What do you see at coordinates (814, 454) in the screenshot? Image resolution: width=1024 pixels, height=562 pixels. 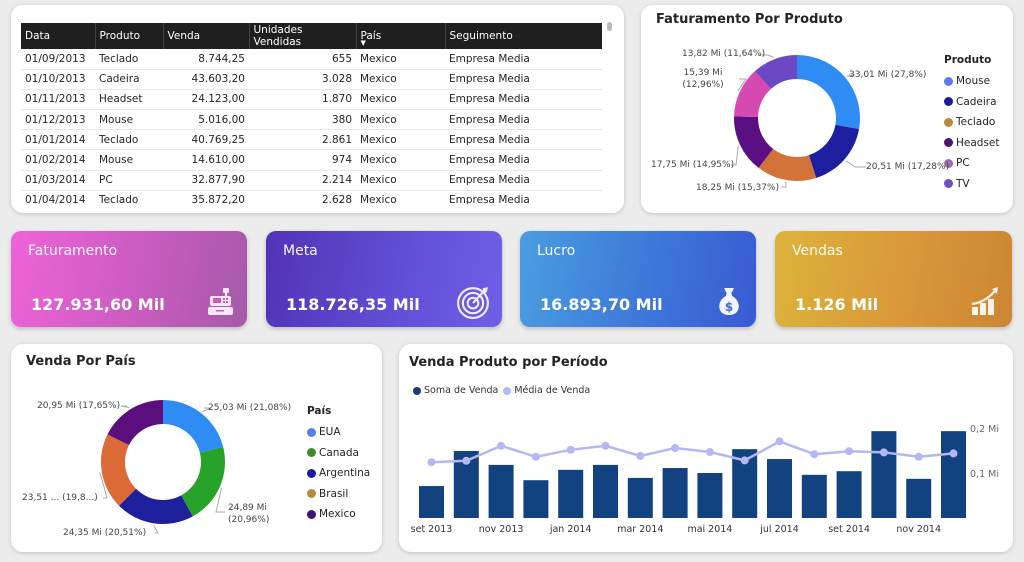 I see `media-point-ago-2014` at bounding box center [814, 454].